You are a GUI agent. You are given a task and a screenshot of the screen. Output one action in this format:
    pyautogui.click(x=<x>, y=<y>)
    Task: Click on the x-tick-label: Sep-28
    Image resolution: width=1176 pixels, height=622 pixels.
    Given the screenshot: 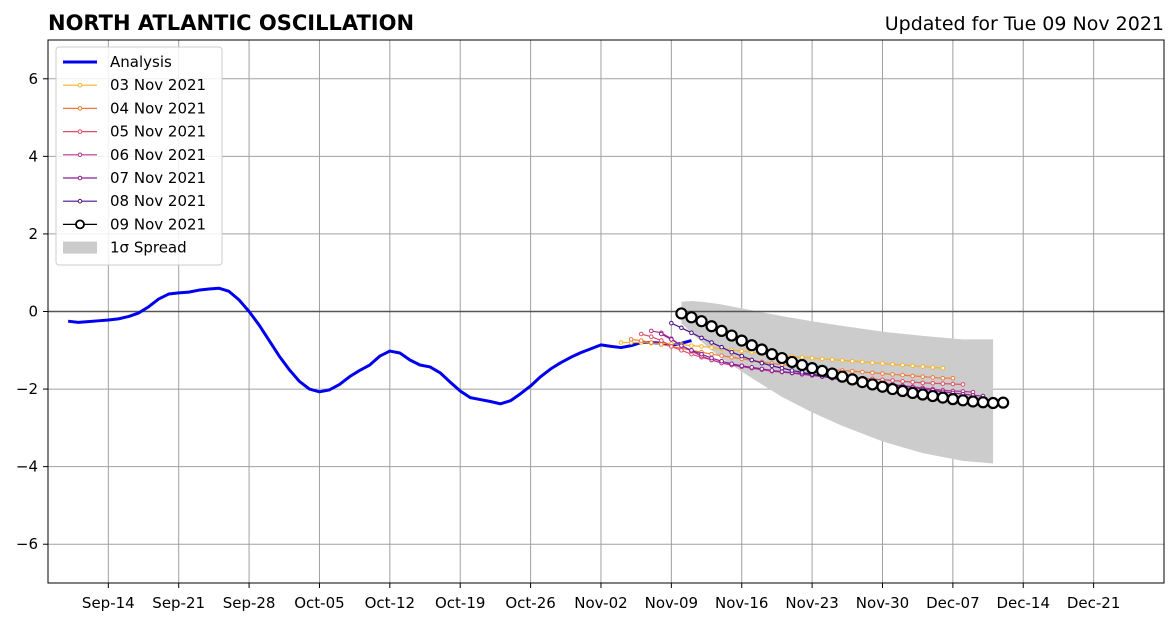 What is the action you would take?
    pyautogui.click(x=249, y=603)
    